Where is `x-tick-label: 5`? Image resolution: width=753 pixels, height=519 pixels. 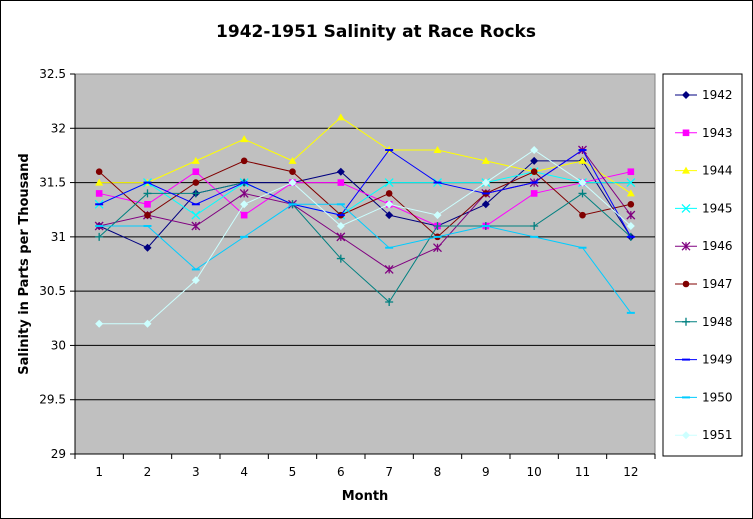
x-tick-label: 5 is located at coordinates (293, 472).